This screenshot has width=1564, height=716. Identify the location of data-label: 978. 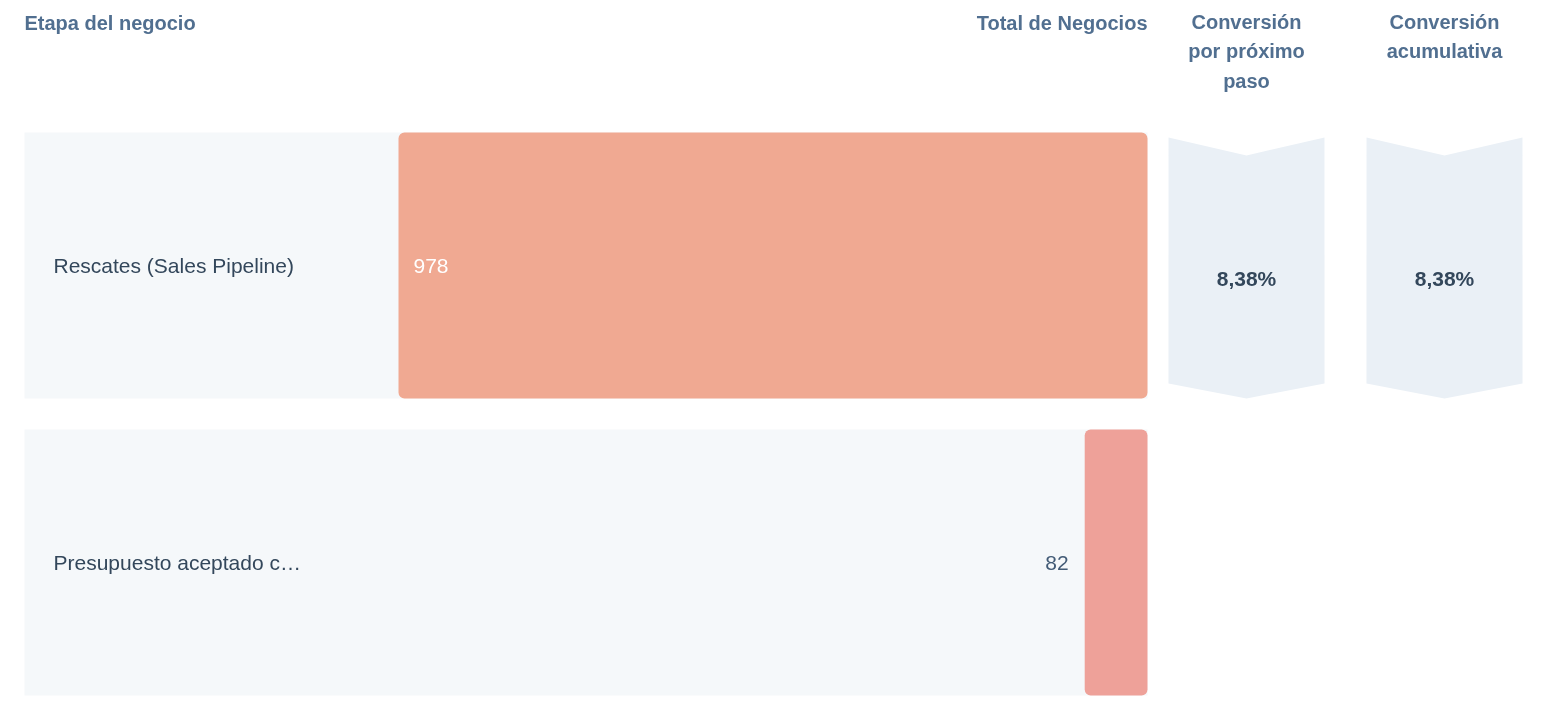
(431, 265).